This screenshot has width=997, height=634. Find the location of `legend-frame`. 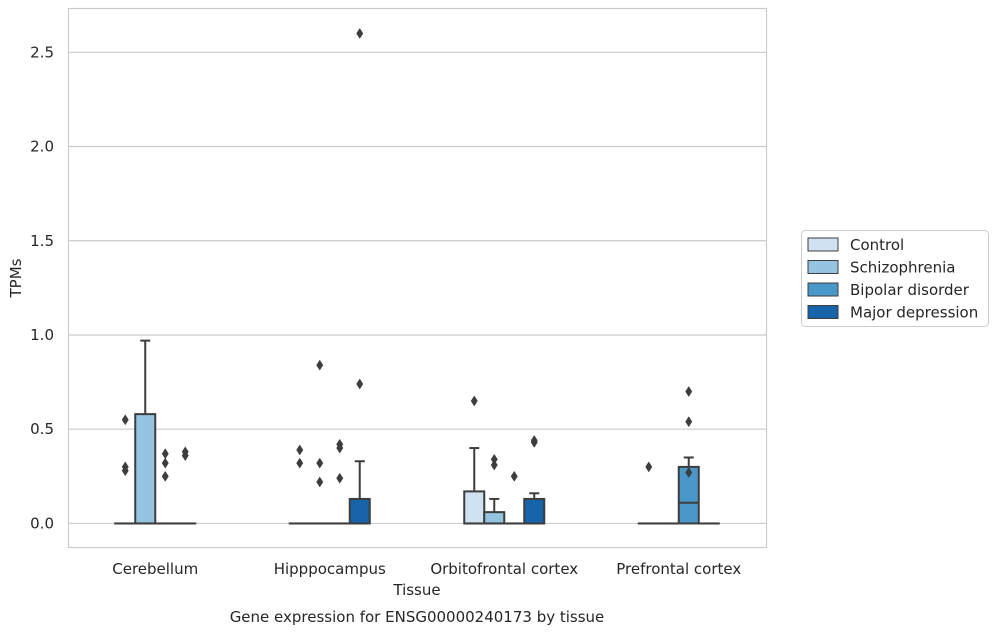

legend-frame is located at coordinates (895, 278).